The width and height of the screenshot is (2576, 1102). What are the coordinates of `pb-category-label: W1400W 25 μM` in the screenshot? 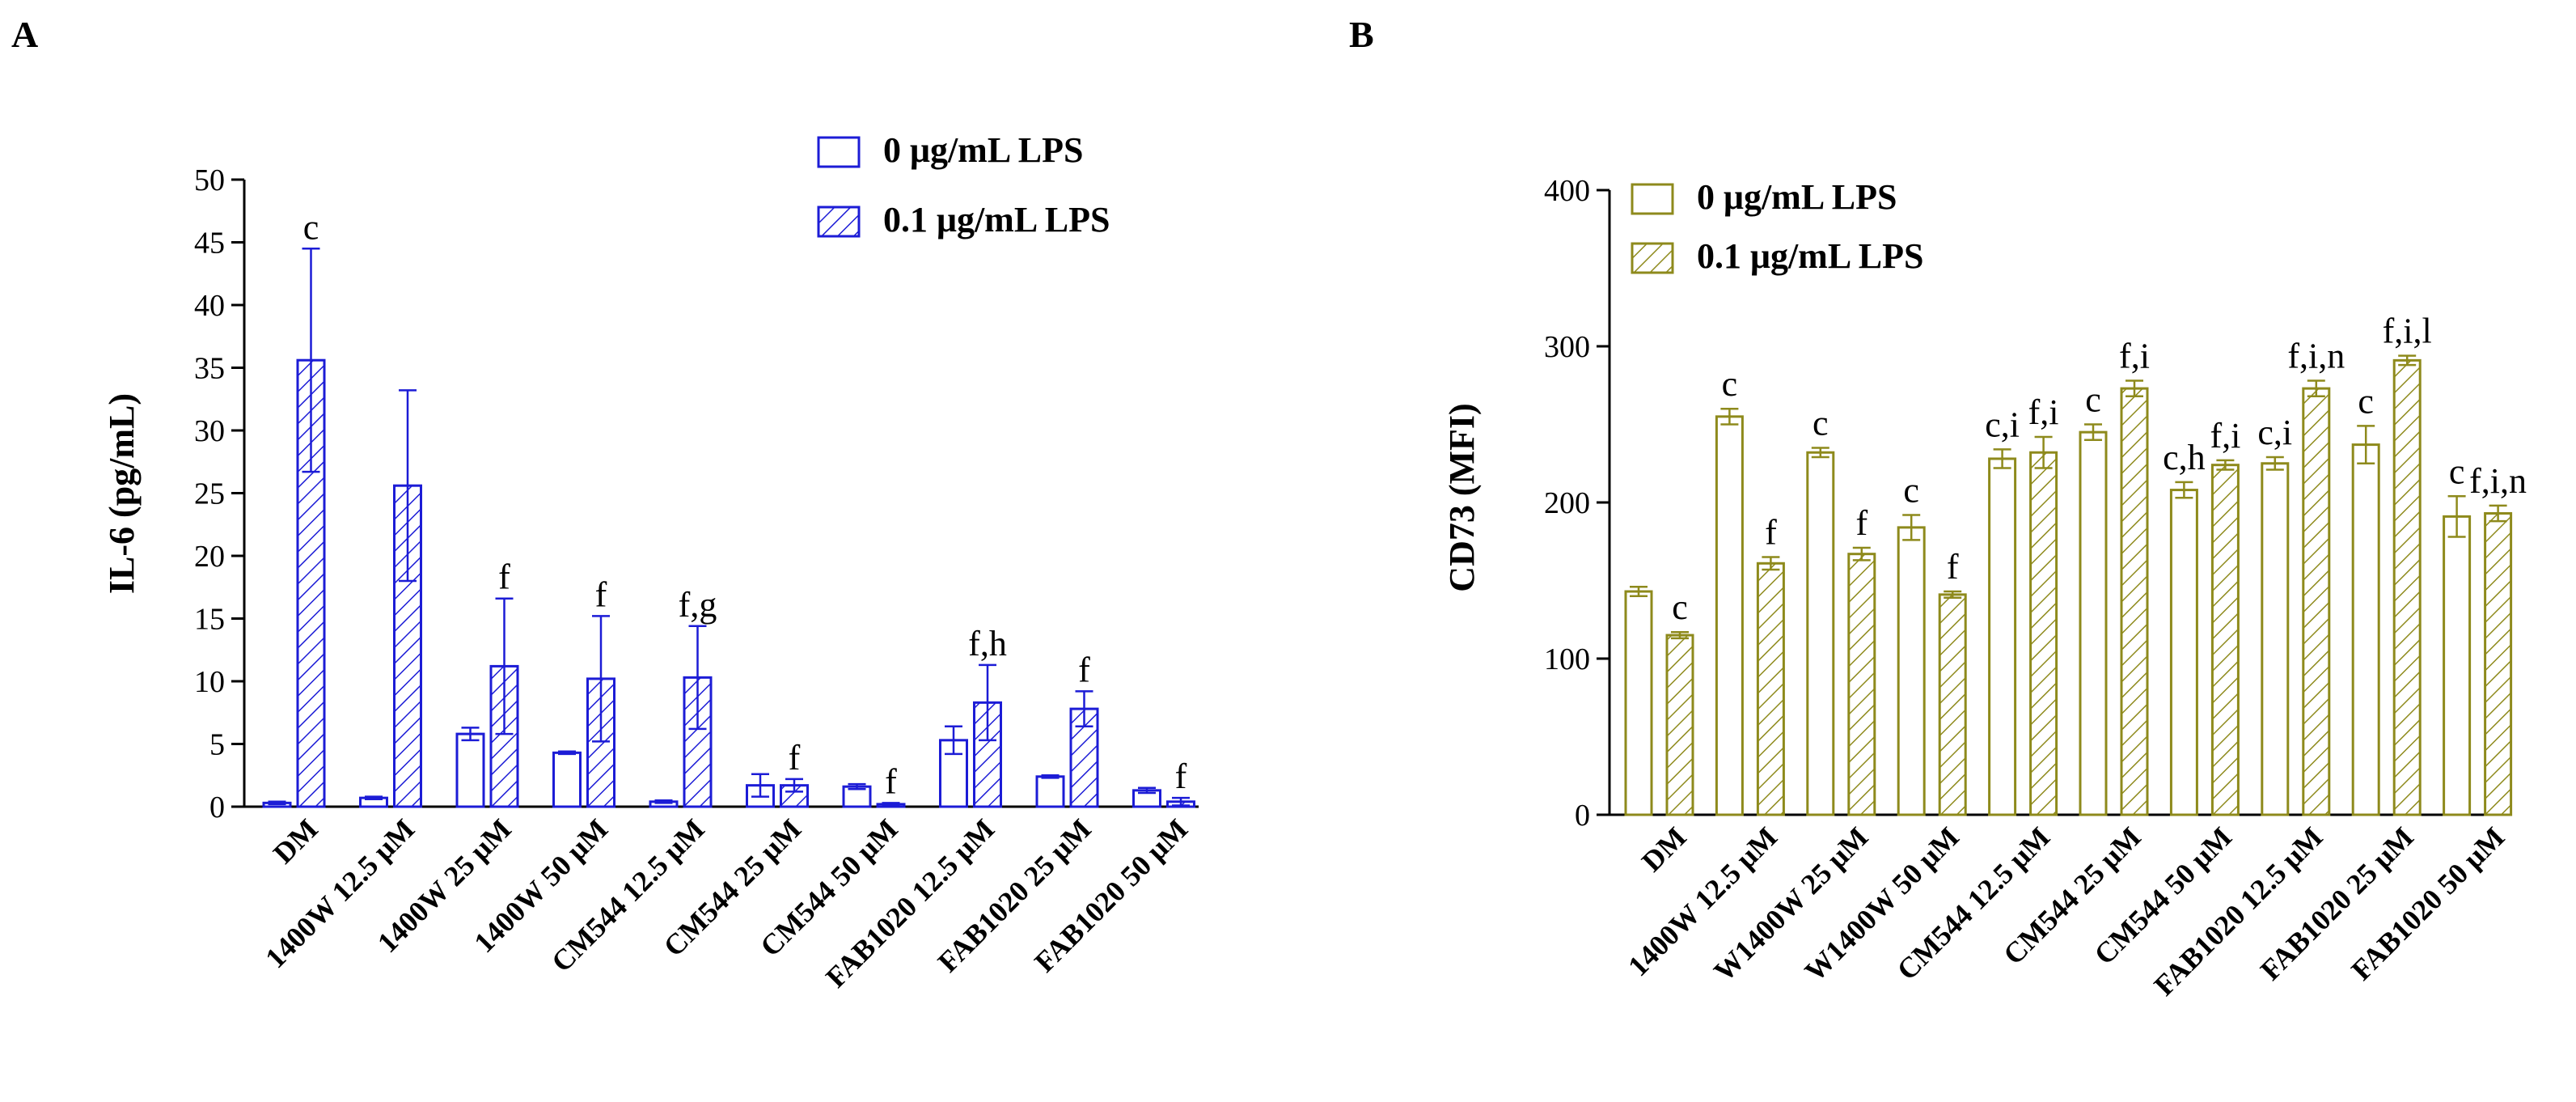 It's located at (1791, 903).